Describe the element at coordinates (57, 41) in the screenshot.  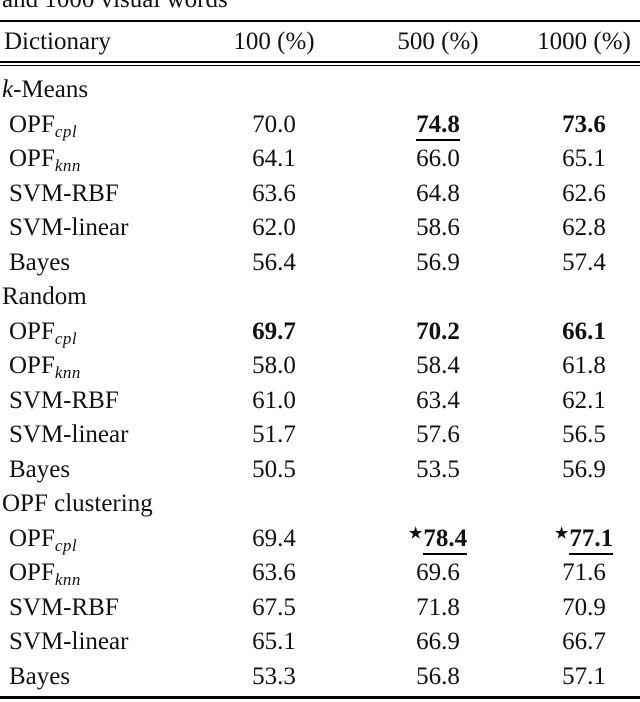
I see `column-header-dictionary: Dictionary` at that location.